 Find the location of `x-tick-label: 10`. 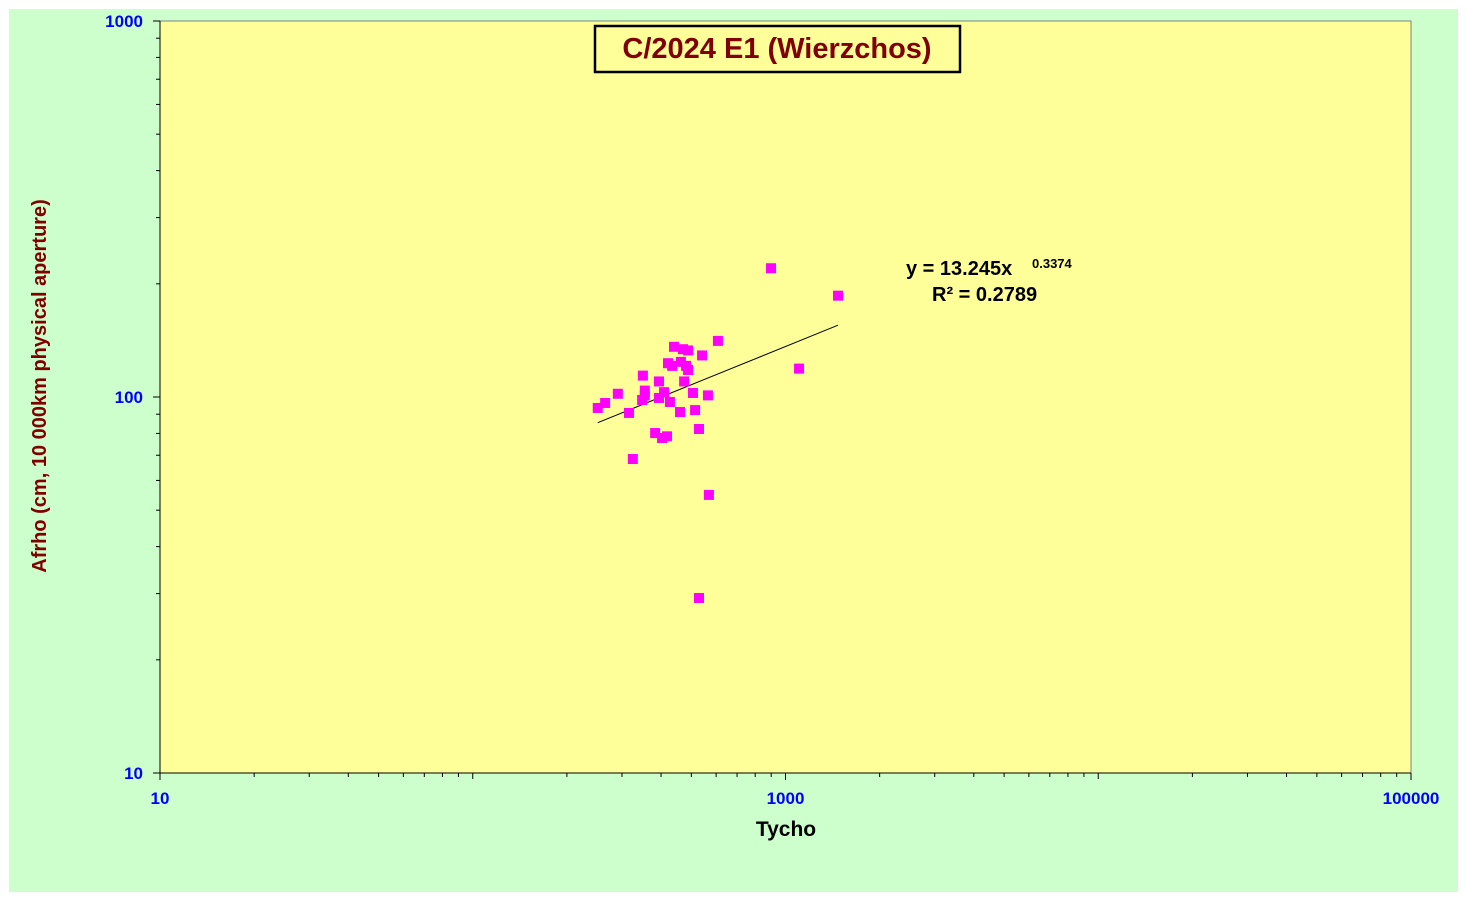

x-tick-label: 10 is located at coordinates (160, 798).